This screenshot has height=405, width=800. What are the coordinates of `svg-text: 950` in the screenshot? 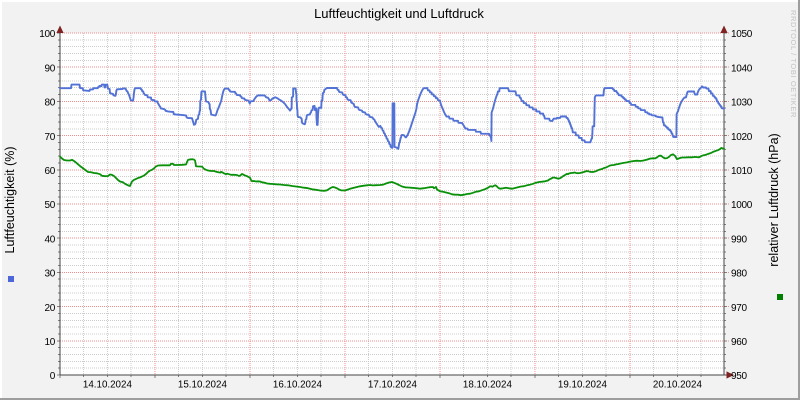 It's located at (739, 376).